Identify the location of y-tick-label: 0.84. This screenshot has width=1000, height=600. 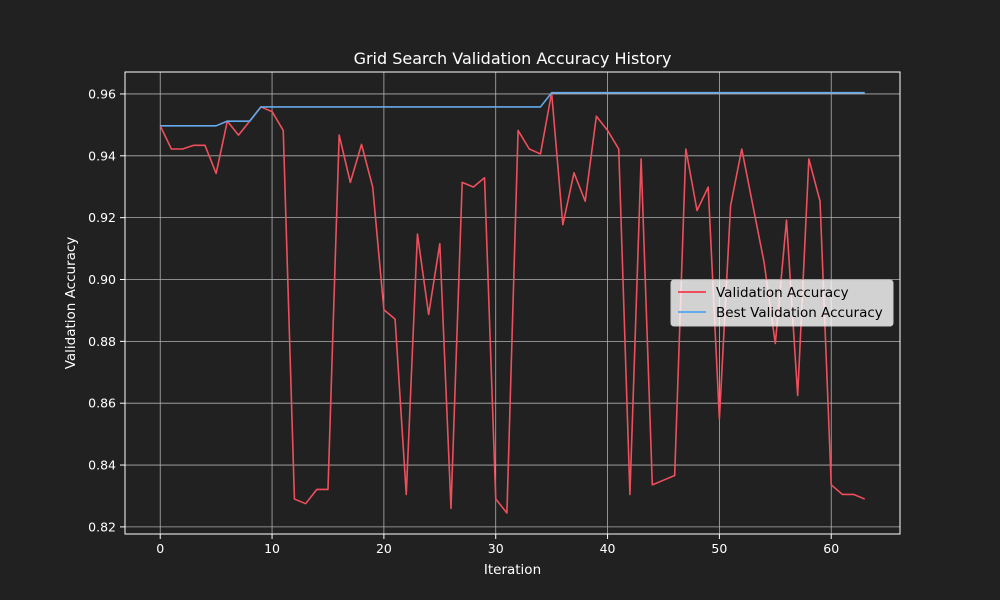
(102, 465).